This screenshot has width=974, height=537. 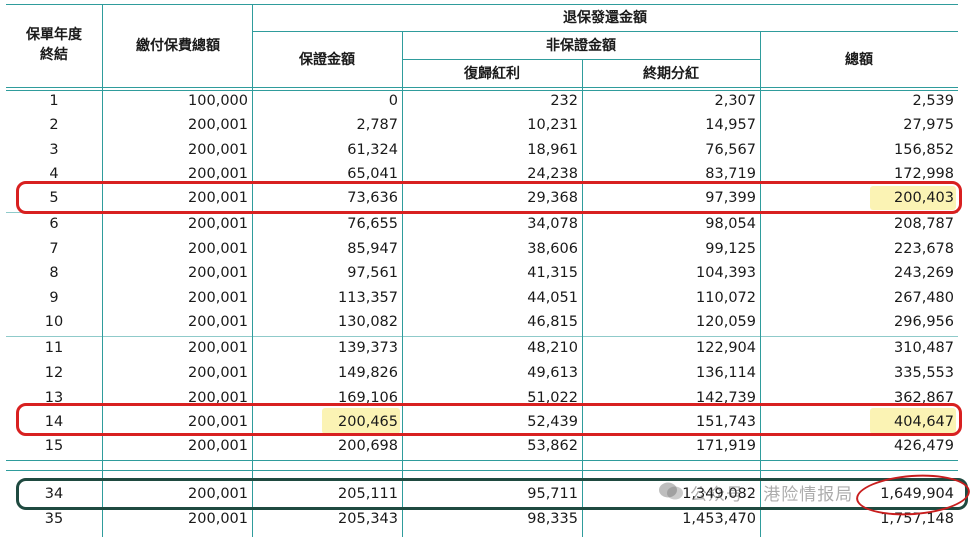 I want to click on cell-total: 404,647, so click(x=924, y=422).